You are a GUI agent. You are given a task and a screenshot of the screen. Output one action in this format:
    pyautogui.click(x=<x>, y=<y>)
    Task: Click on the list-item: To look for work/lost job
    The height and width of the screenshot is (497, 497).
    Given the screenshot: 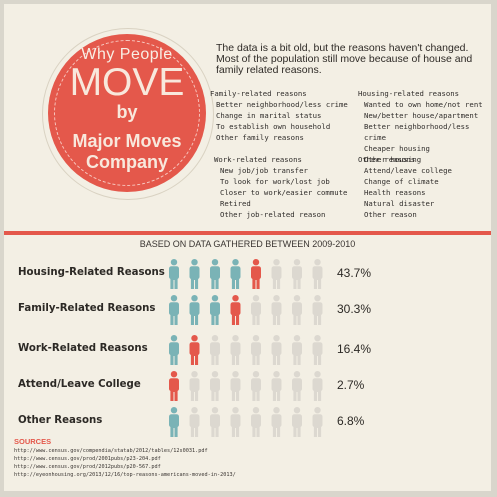 What is the action you would take?
    pyautogui.click(x=275, y=181)
    